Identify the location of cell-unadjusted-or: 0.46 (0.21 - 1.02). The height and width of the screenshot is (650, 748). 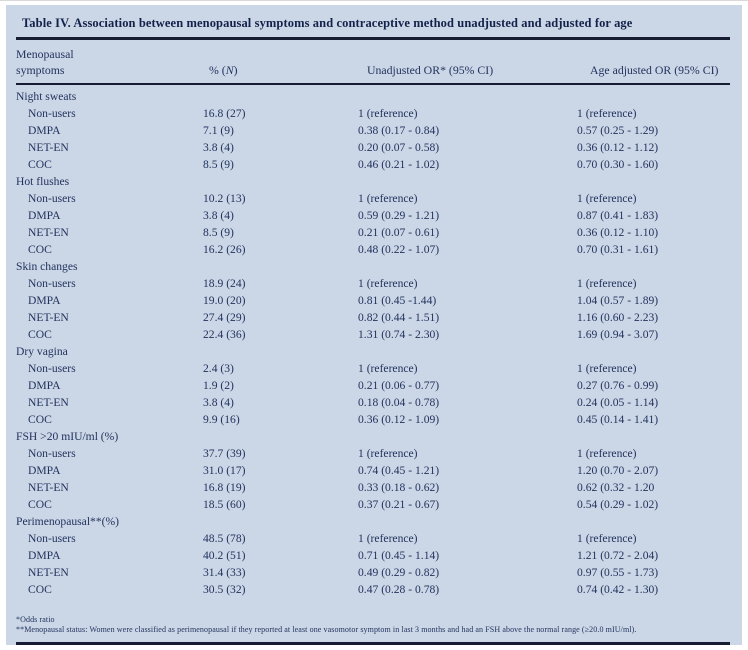
(399, 164).